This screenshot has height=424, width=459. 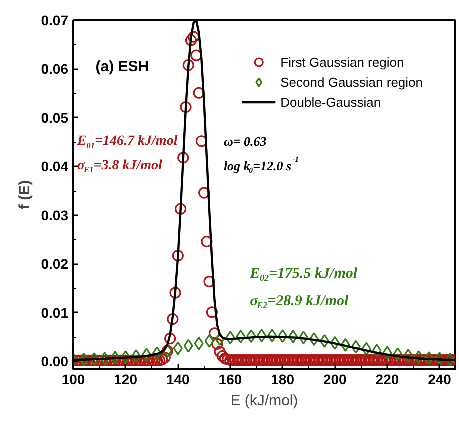 What do you see at coordinates (178, 380) in the screenshot?
I see `x-tick-label: 140` at bounding box center [178, 380].